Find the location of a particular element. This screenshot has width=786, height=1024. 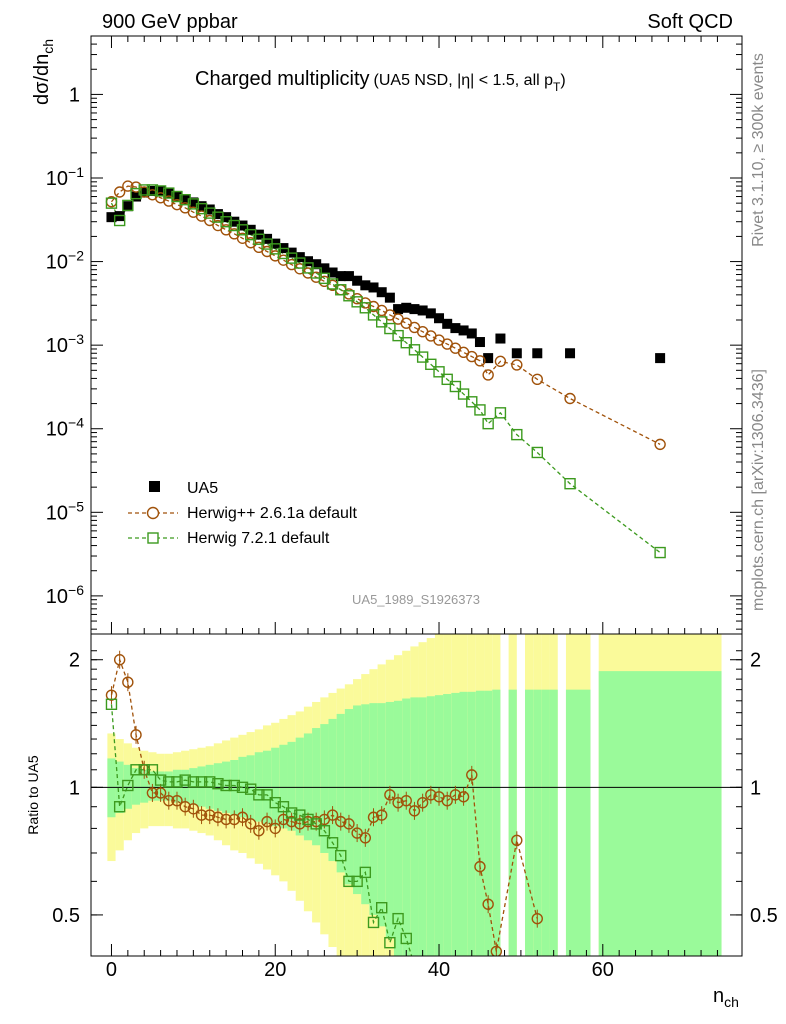

header-right: Soft QCD is located at coordinates (690, 22).